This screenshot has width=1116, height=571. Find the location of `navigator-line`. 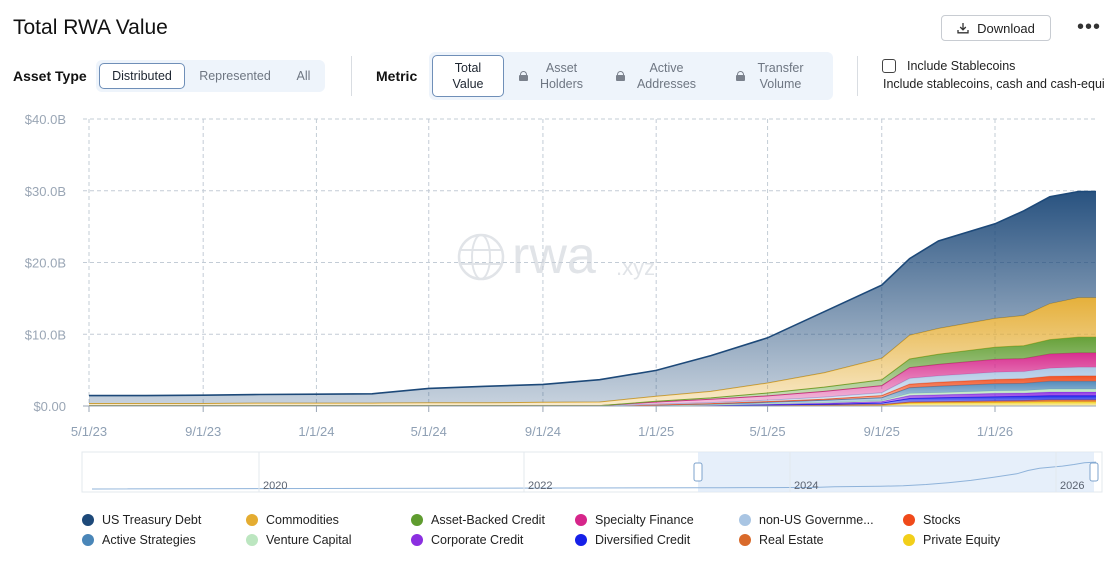

navigator-line is located at coordinates (594, 475).